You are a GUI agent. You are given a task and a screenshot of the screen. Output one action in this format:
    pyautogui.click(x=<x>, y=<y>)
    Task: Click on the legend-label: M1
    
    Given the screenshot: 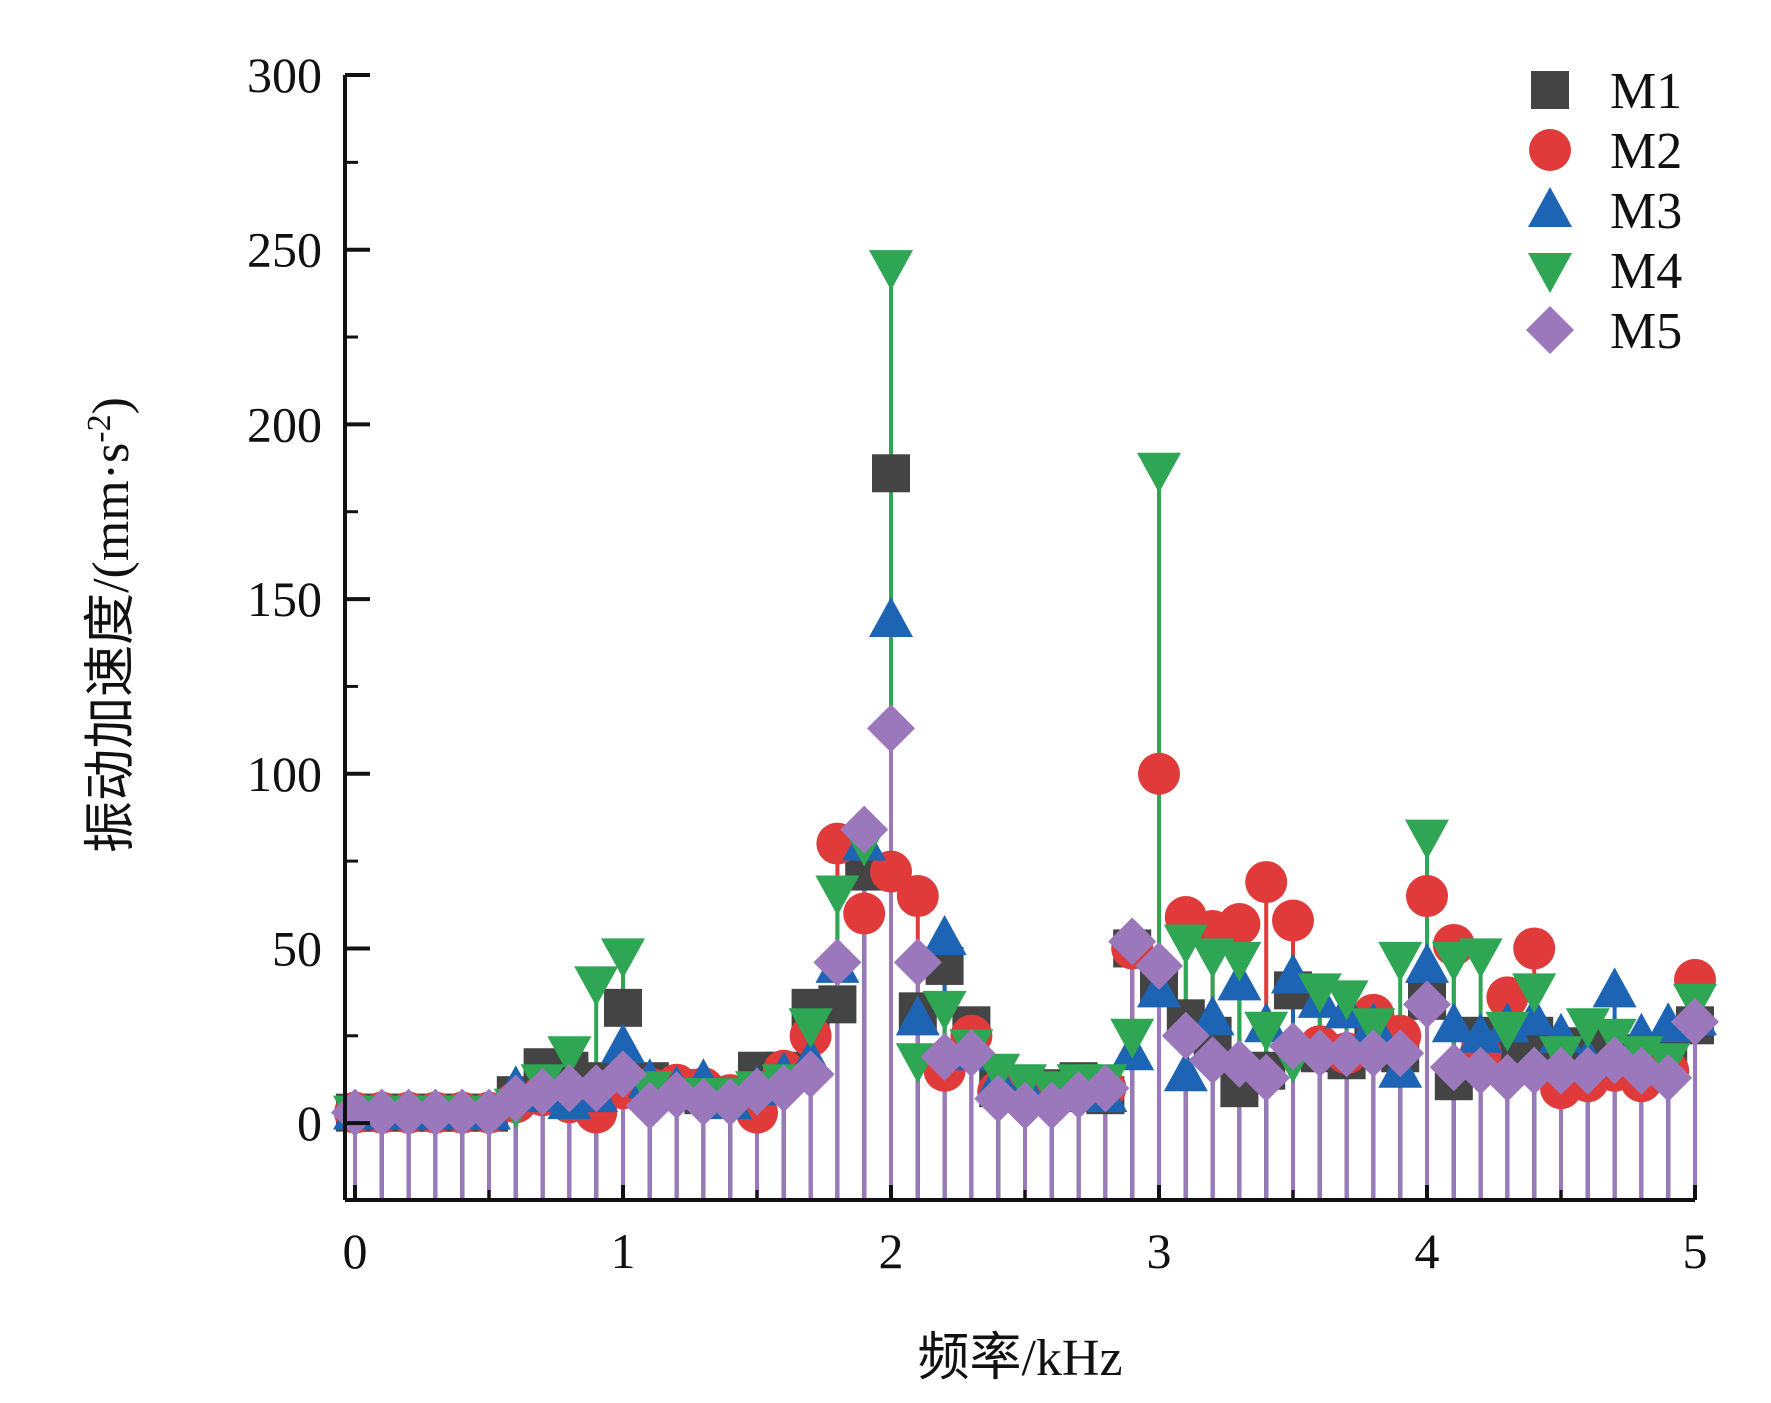 What is the action you would take?
    pyautogui.click(x=1646, y=91)
    